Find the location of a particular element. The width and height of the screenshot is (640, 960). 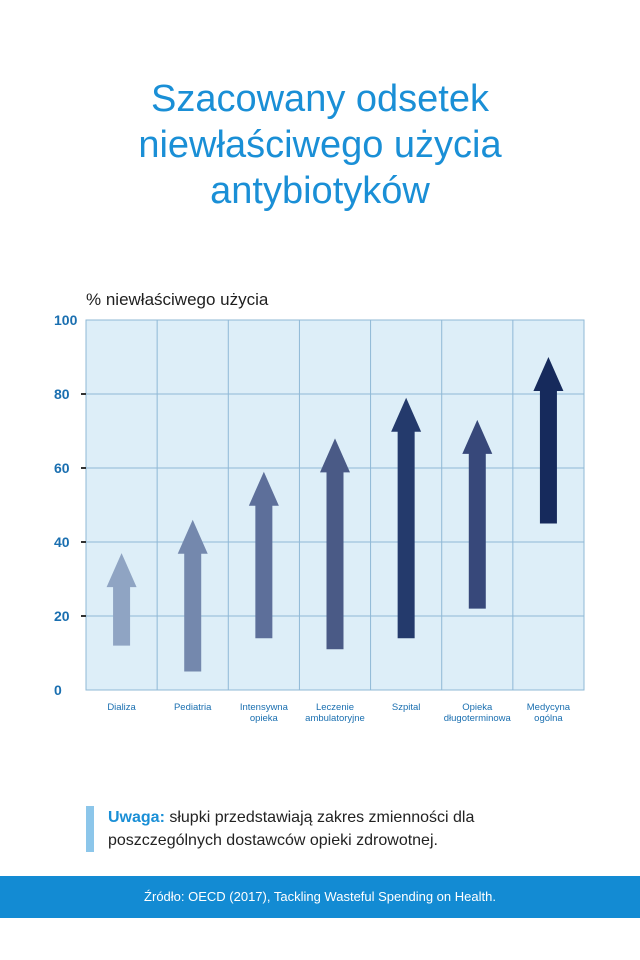

x-tick-label: Dializa is located at coordinates (121, 707).